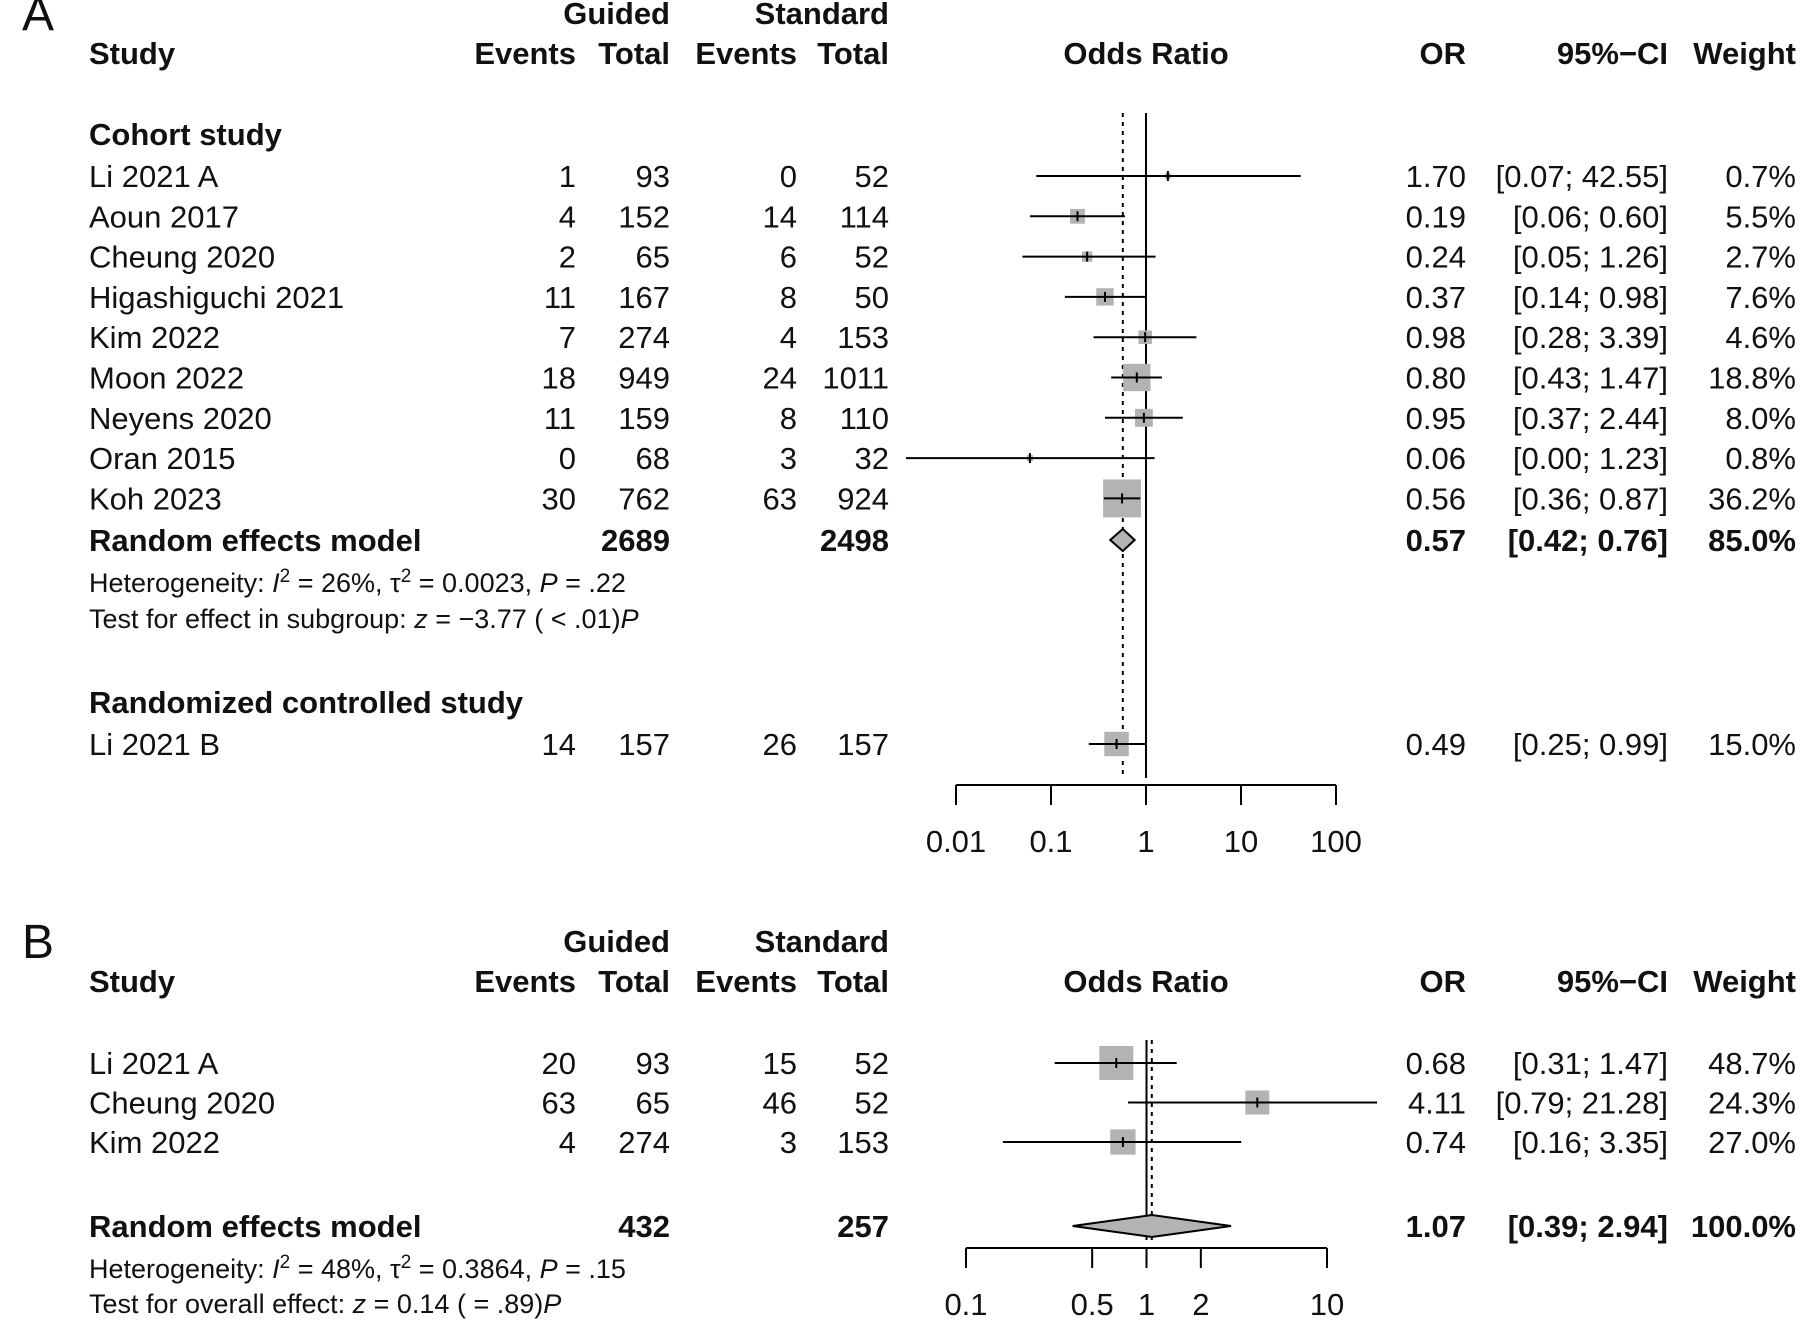 The image size is (1800, 1320). What do you see at coordinates (1590, 216) in the screenshot?
I see `ci-value: [0.06; 0.60]` at bounding box center [1590, 216].